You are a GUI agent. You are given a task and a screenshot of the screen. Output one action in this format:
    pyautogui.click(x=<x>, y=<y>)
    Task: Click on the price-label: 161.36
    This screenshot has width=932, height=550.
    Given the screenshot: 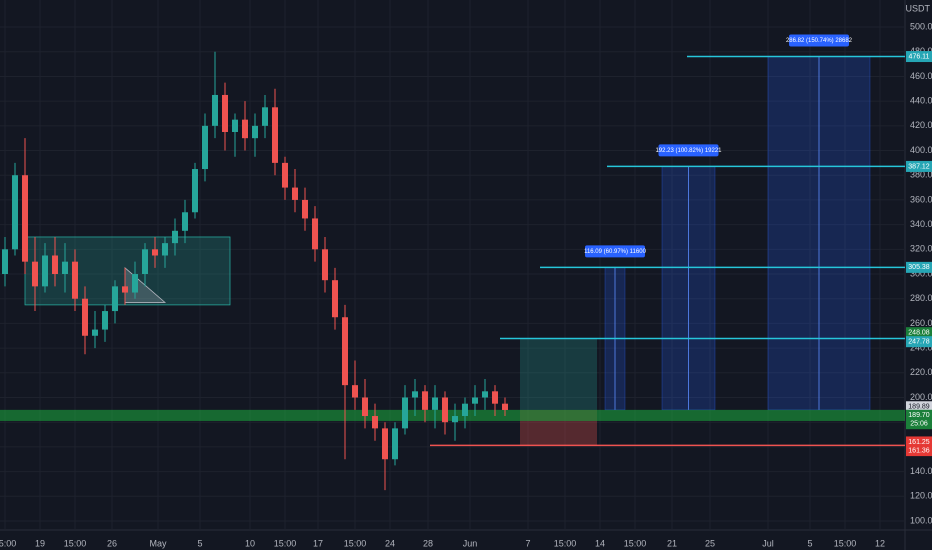 What is the action you would take?
    pyautogui.click(x=919, y=450)
    